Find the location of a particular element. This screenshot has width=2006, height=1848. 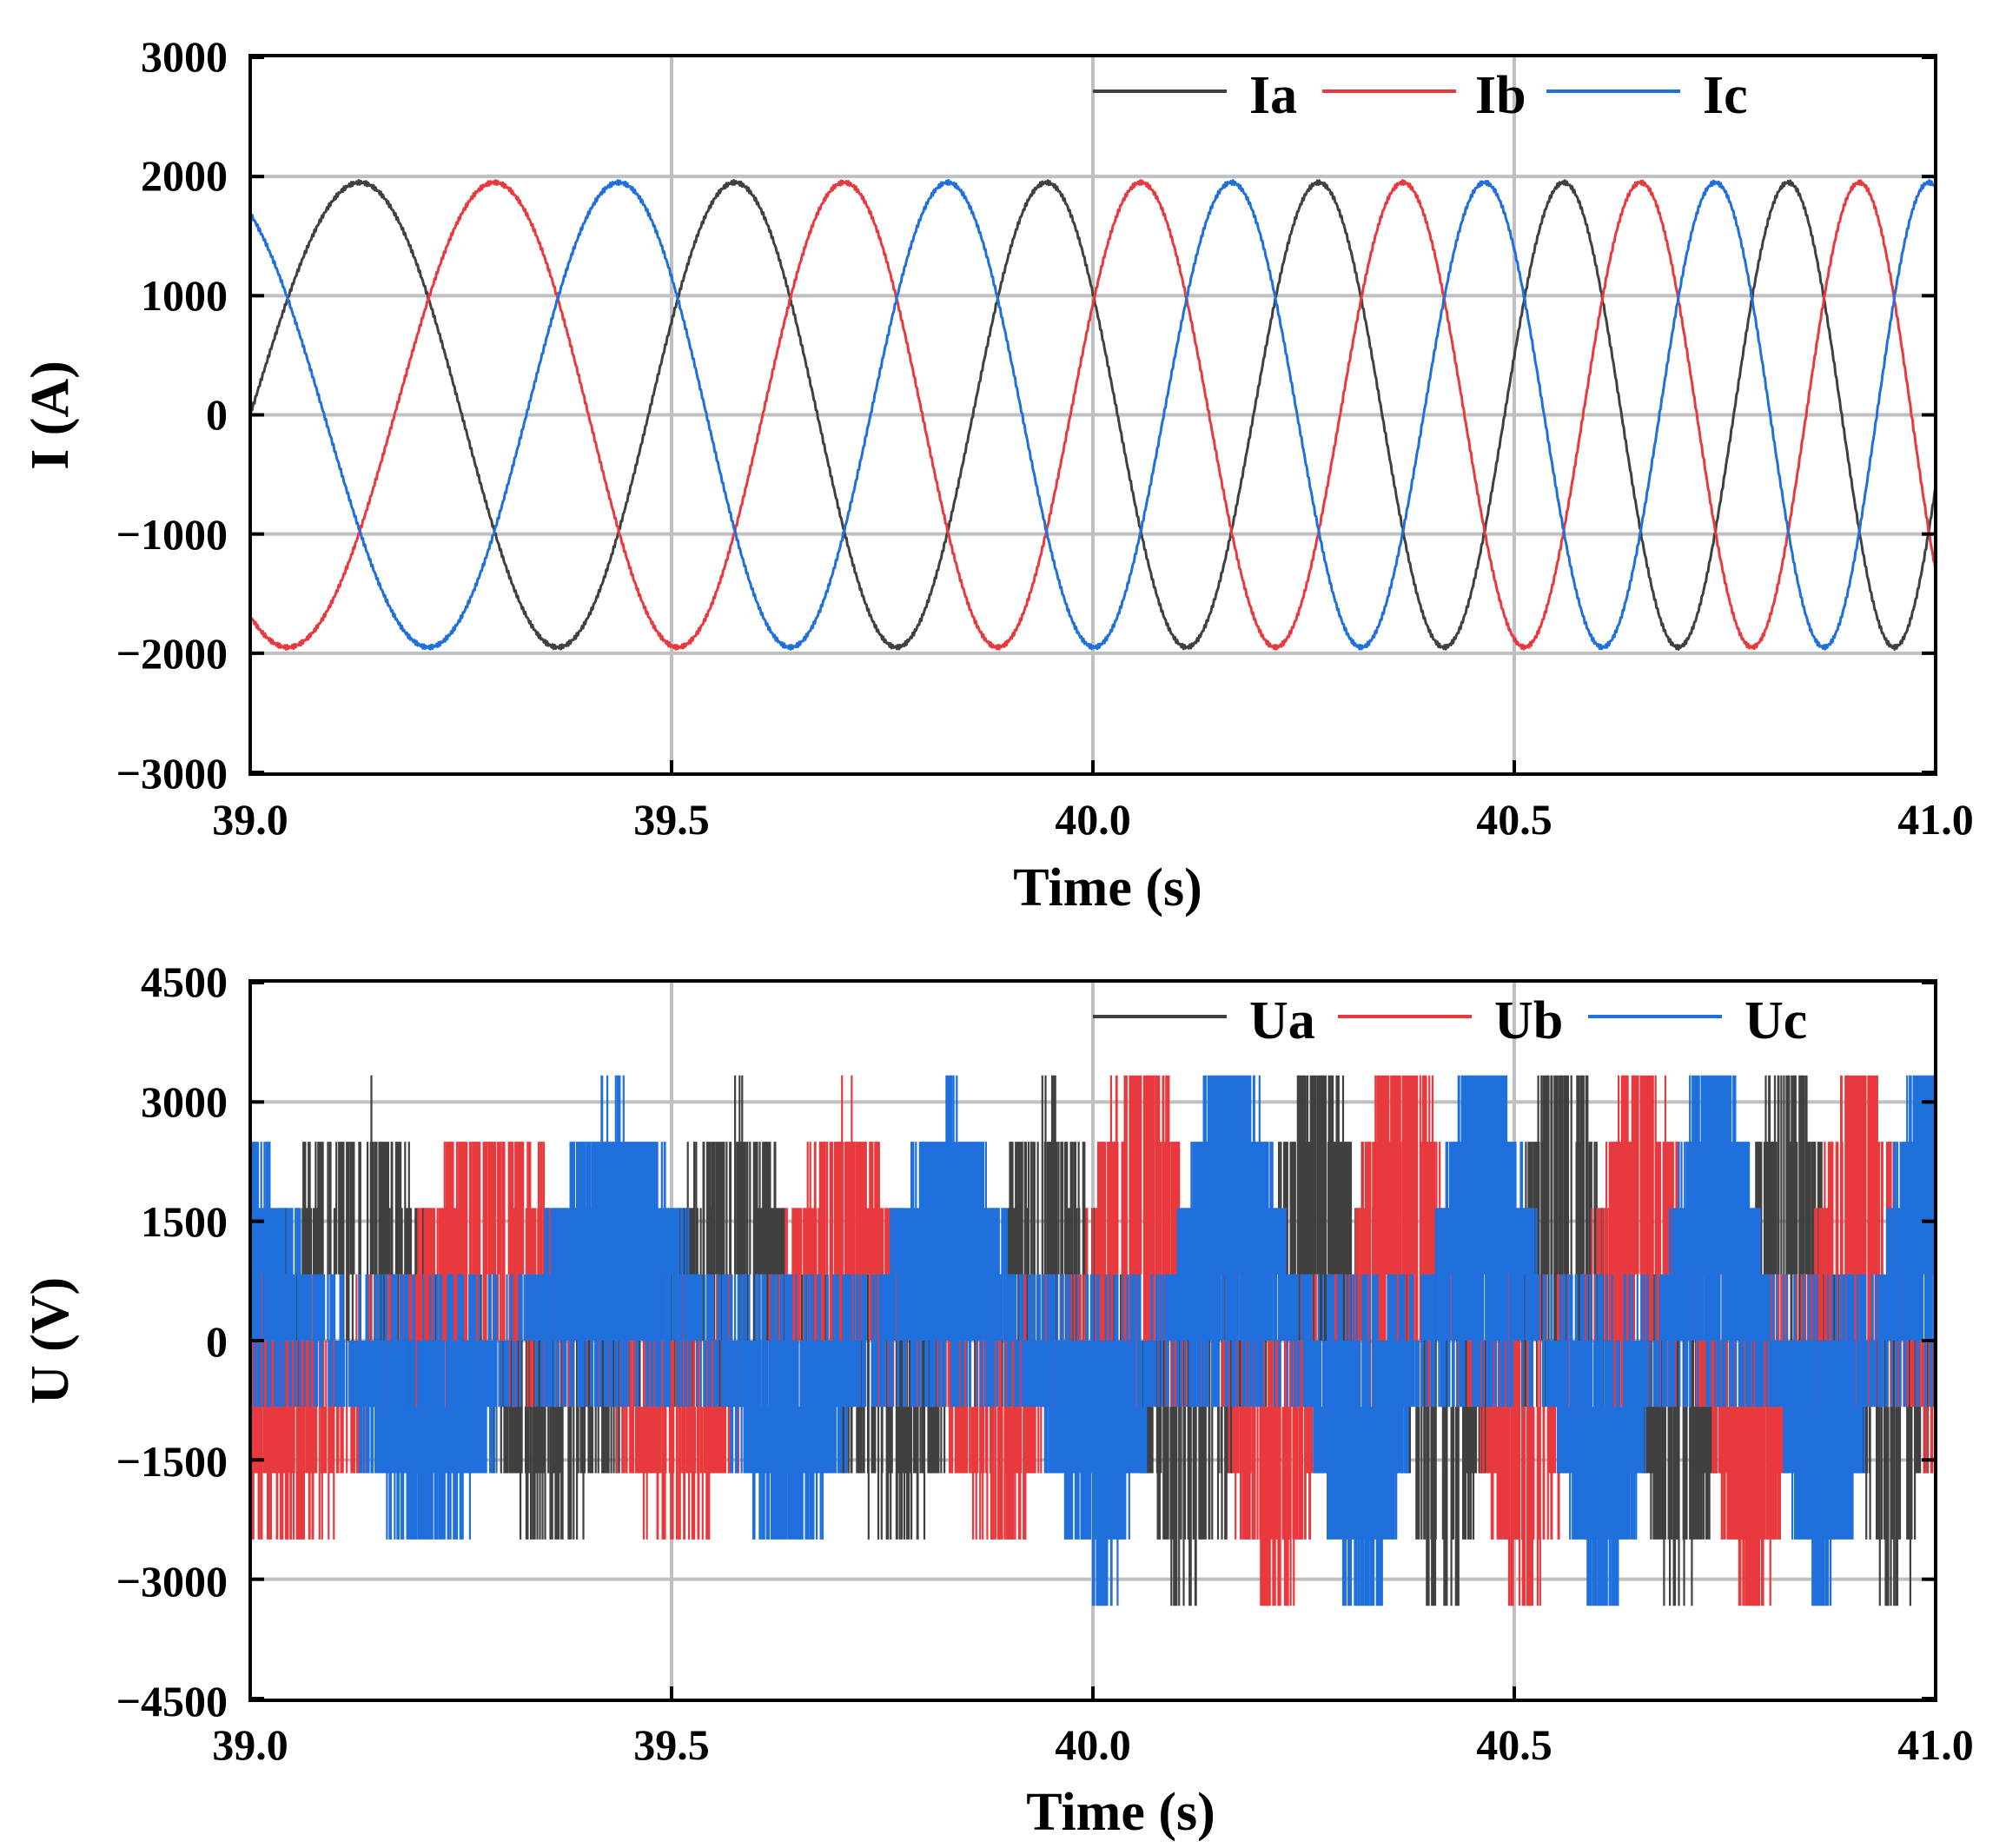

voltage-xtick-41-0: 41.0 is located at coordinates (1936, 1744).